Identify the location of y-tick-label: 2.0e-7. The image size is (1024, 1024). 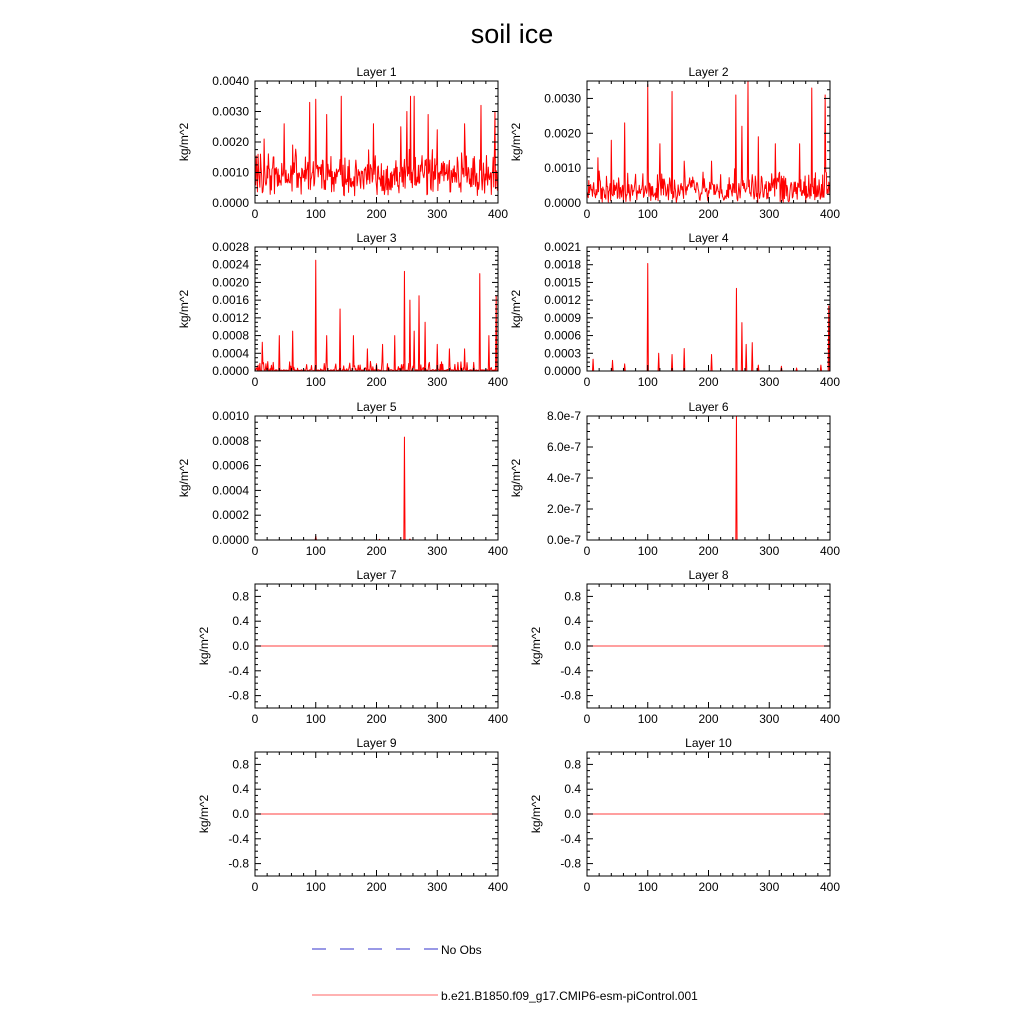
(564, 509).